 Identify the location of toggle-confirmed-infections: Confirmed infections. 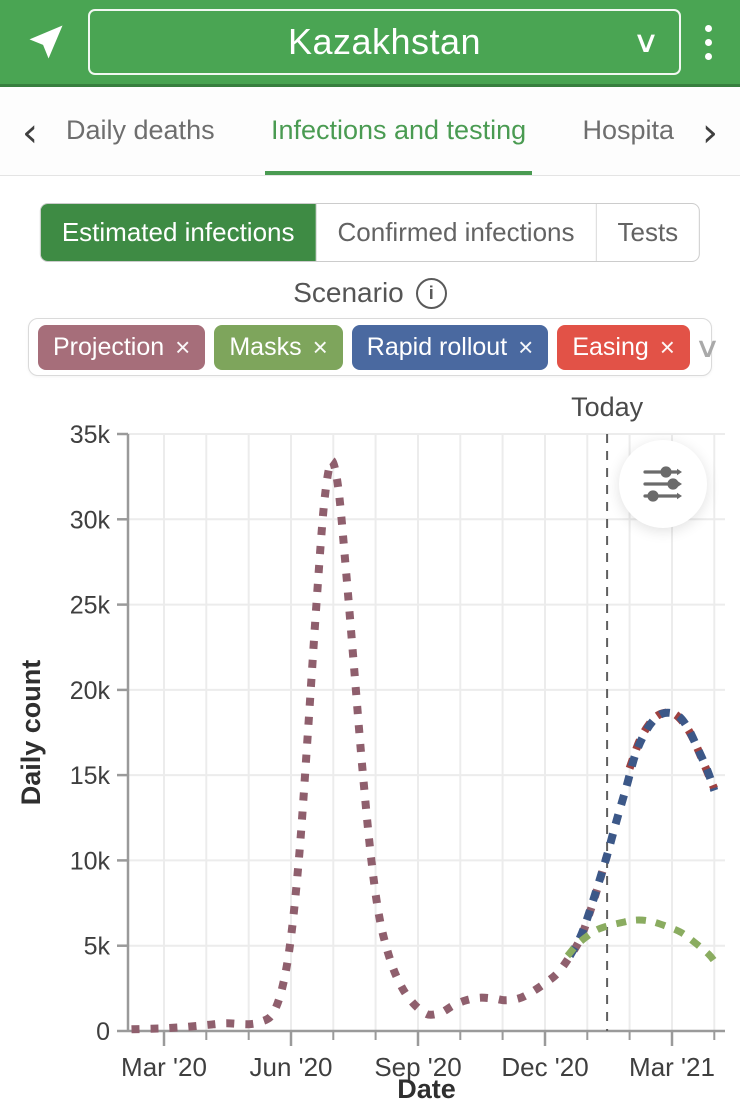
(455, 232).